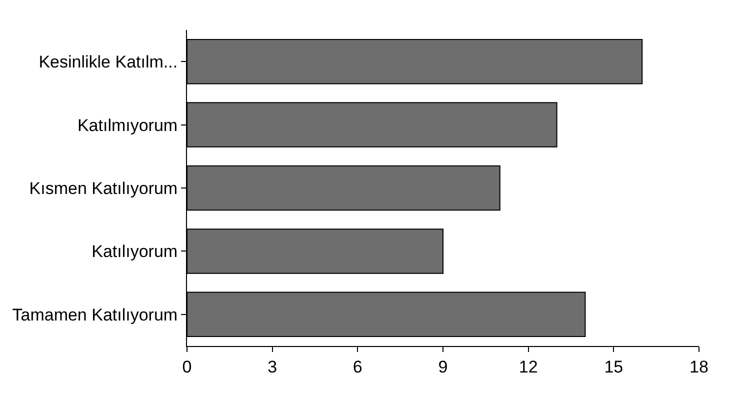  Describe the element at coordinates (614, 366) in the screenshot. I see `x-tick-label: 15` at that location.